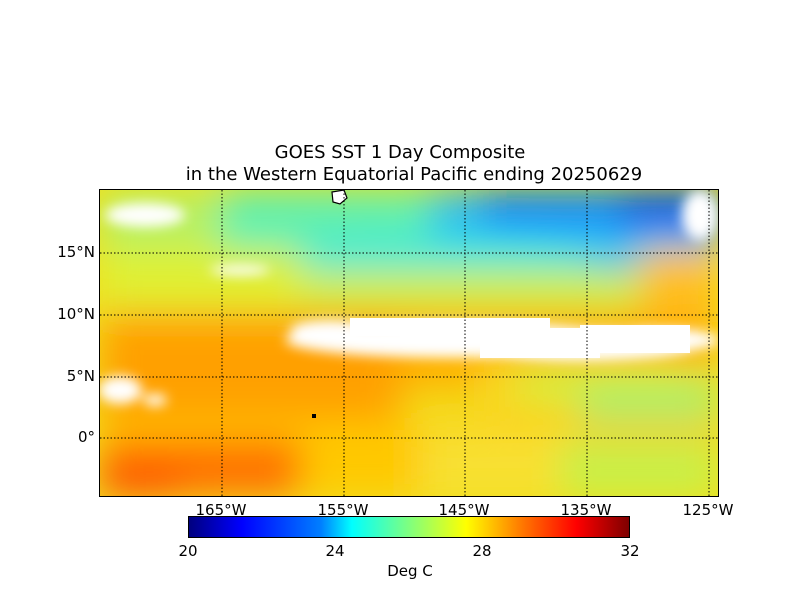 The height and width of the screenshot is (600, 800). I want to click on colorbar-tick-20: 20, so click(188, 551).